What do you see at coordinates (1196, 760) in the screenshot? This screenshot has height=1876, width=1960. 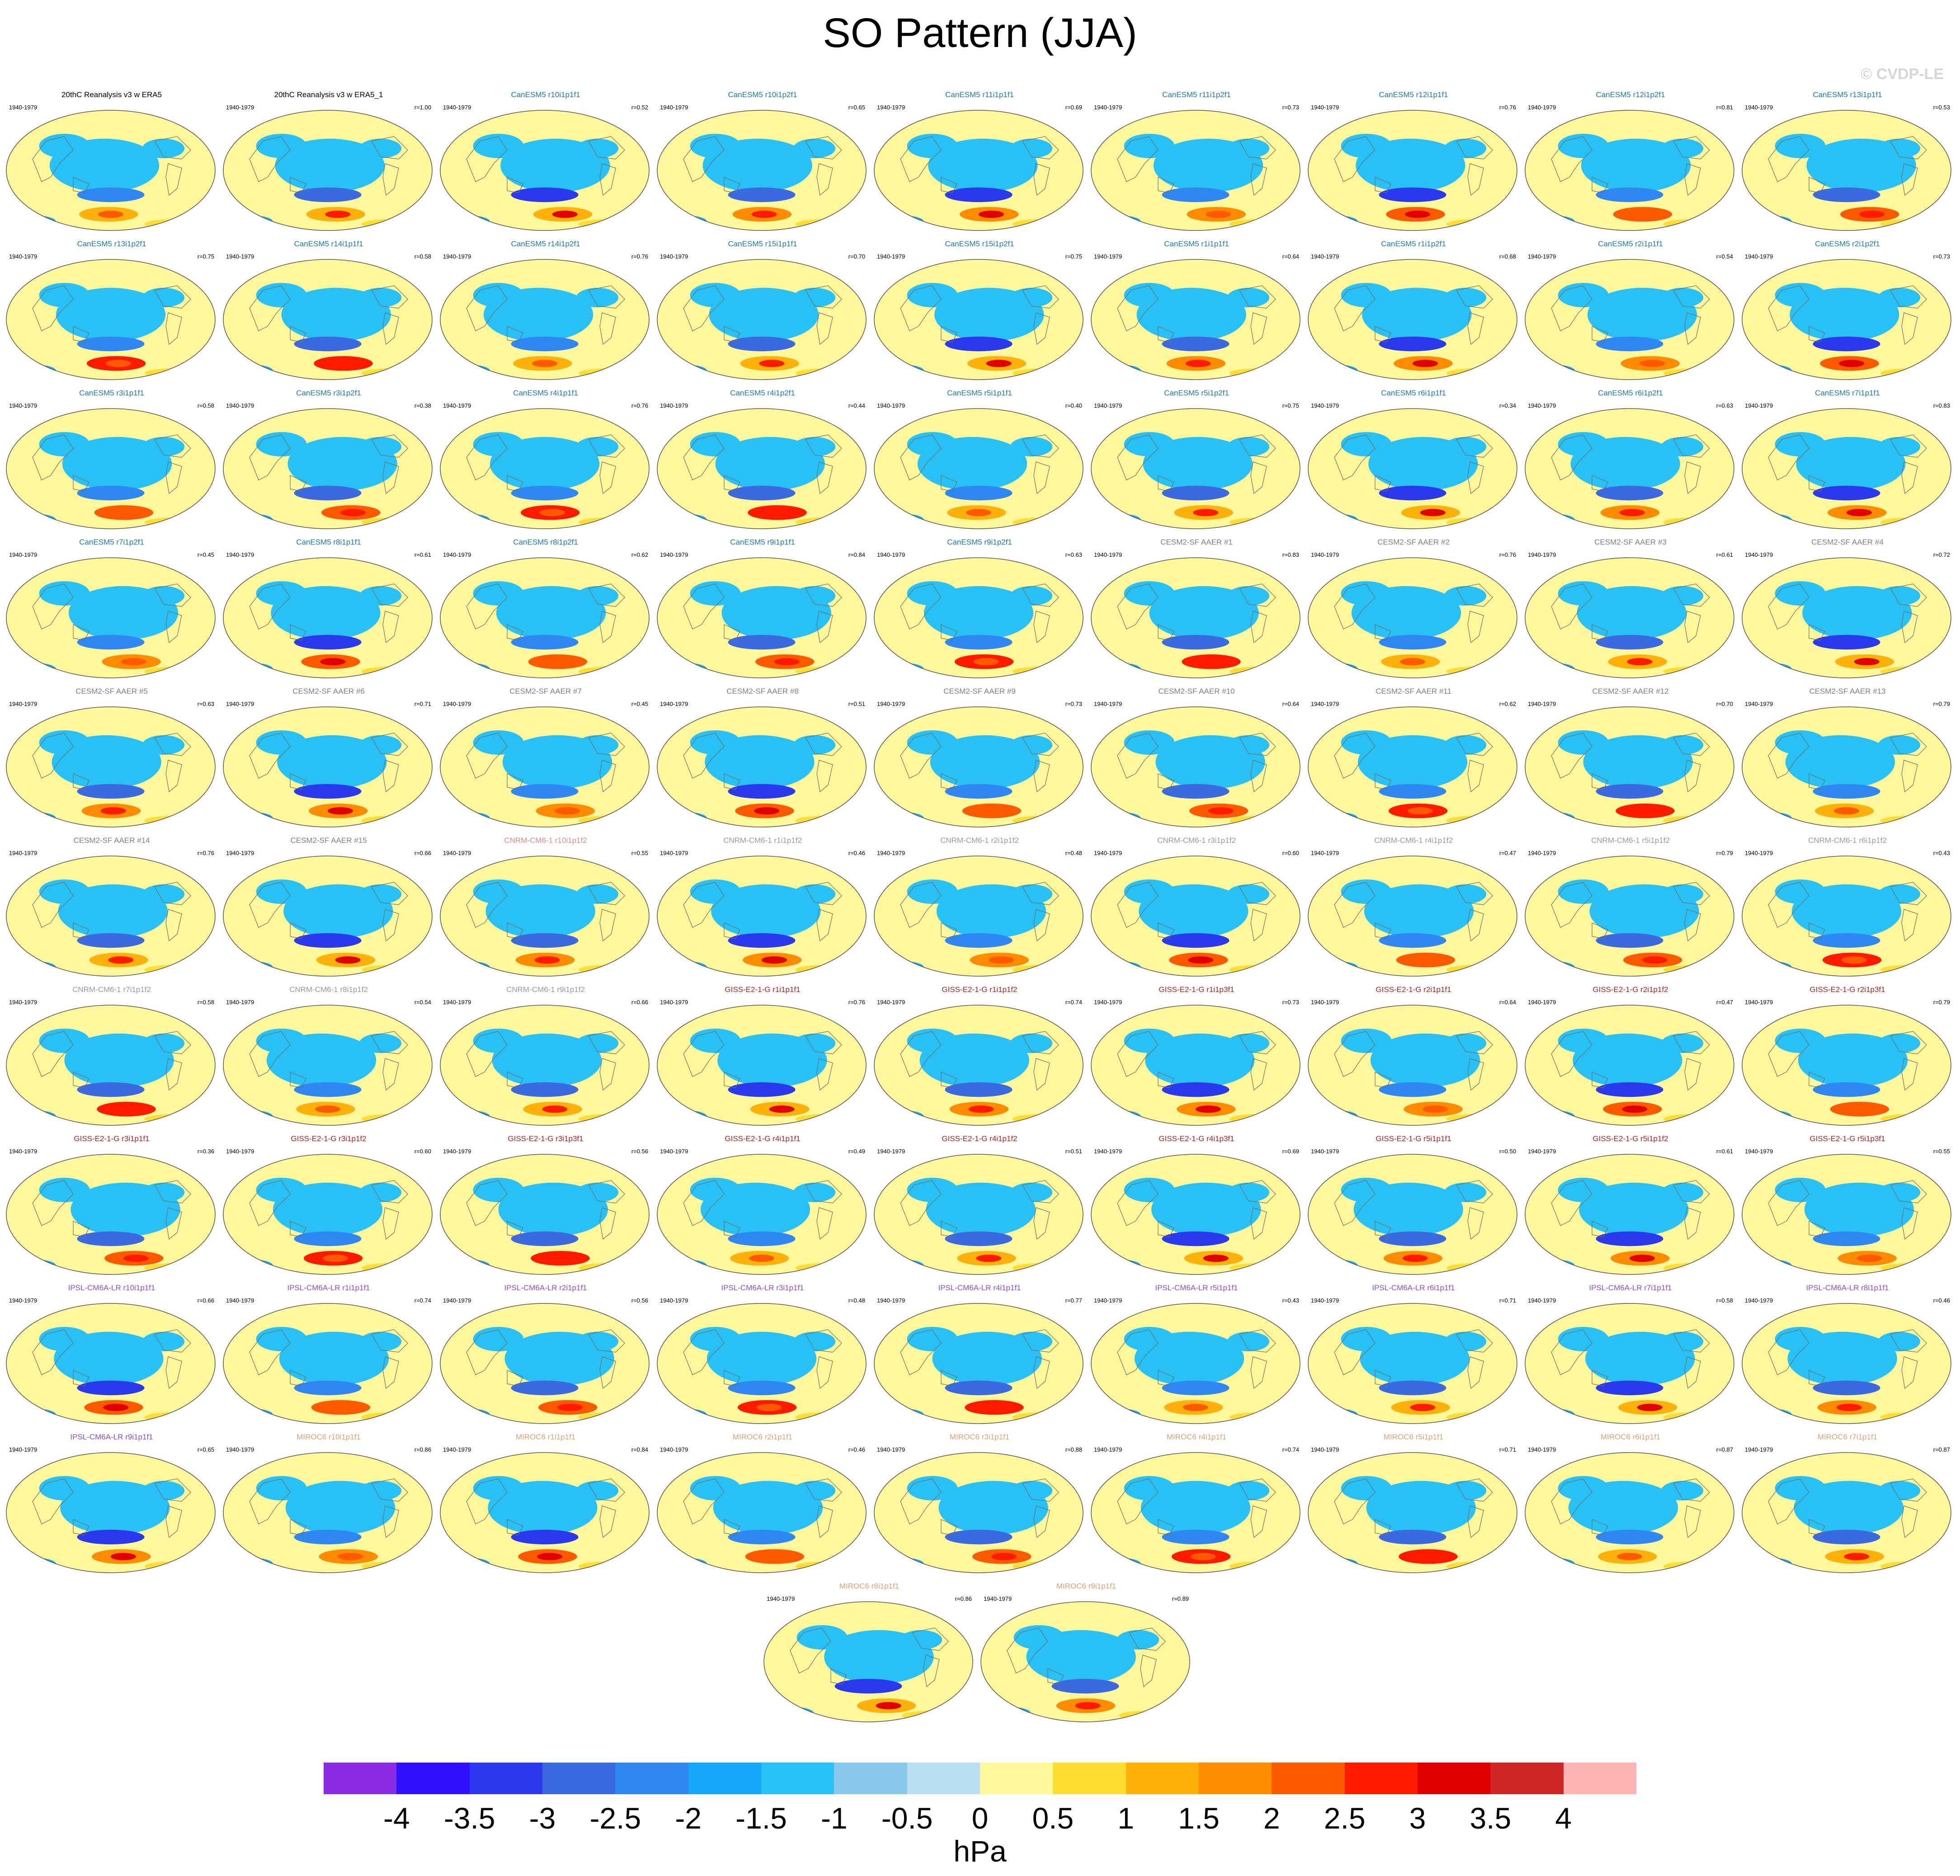 I see `map-panel: CESM2-SF AAER #10 1940-1979 r=0.64` at bounding box center [1196, 760].